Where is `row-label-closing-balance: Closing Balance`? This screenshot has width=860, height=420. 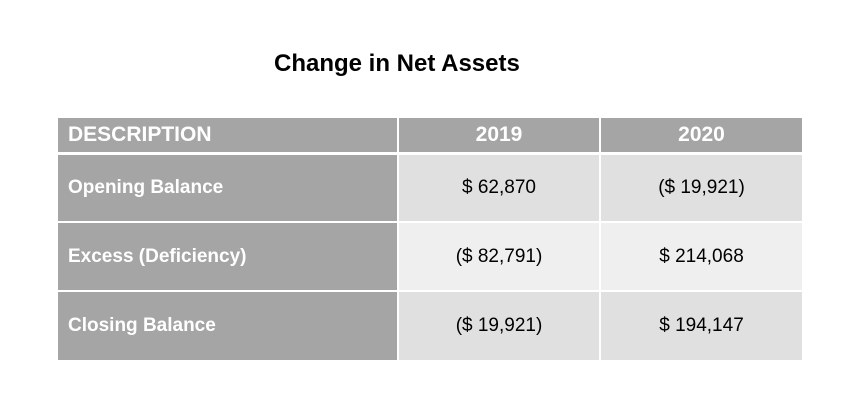 row-label-closing-balance: Closing Balance is located at coordinates (228, 325).